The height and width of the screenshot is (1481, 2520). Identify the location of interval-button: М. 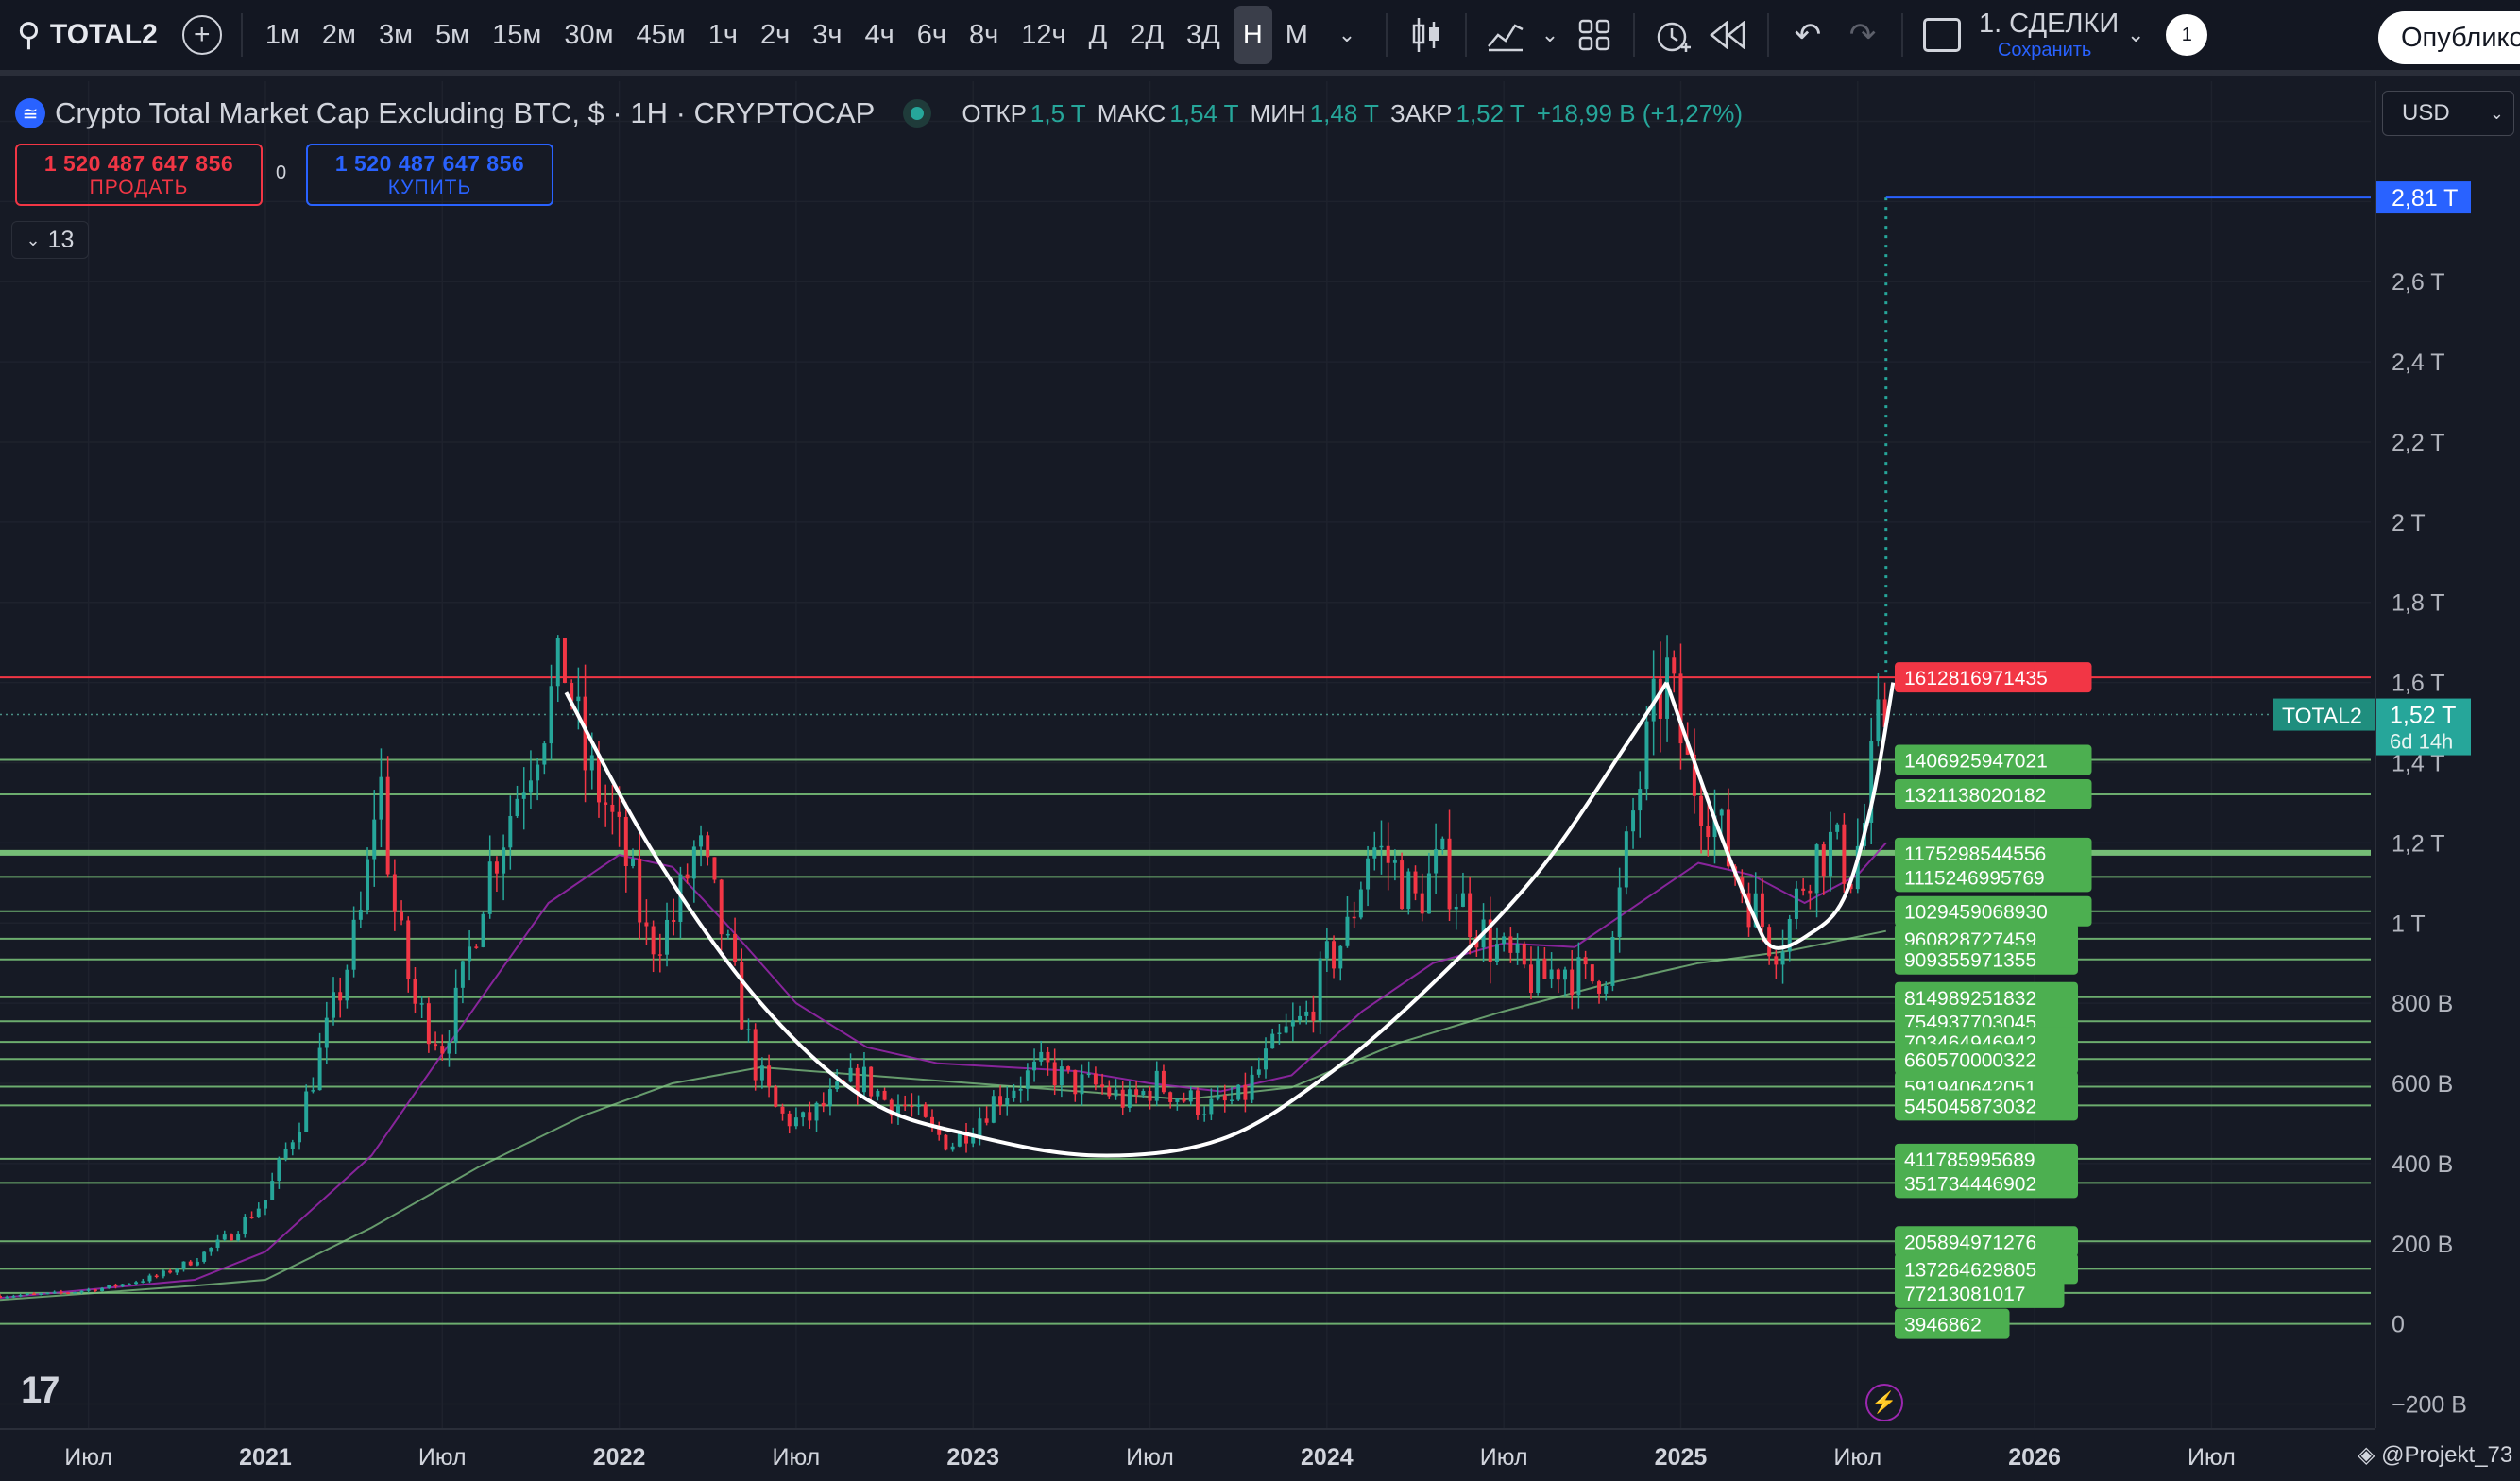
(1296, 34).